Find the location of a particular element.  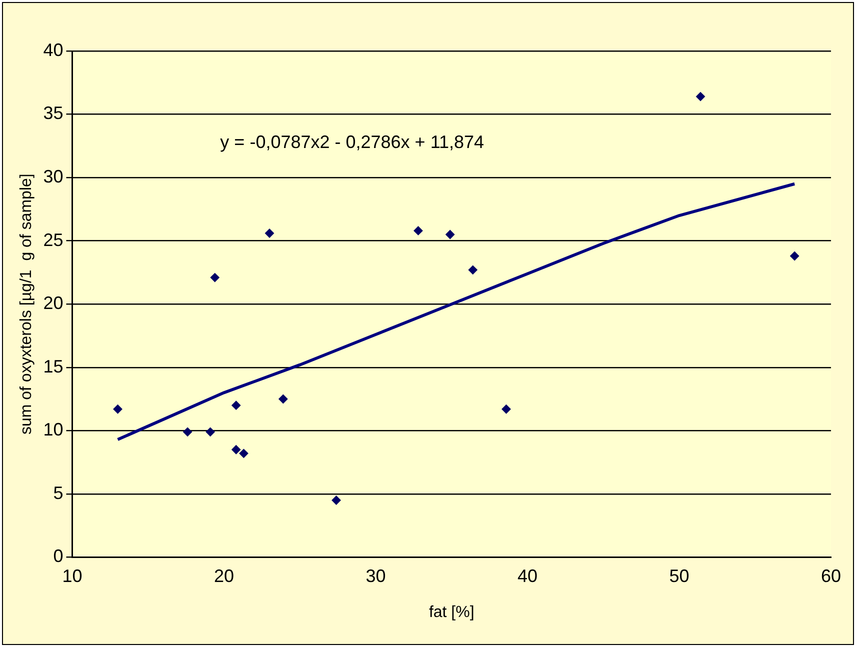

x-tick-label: 20 is located at coordinates (224, 576).